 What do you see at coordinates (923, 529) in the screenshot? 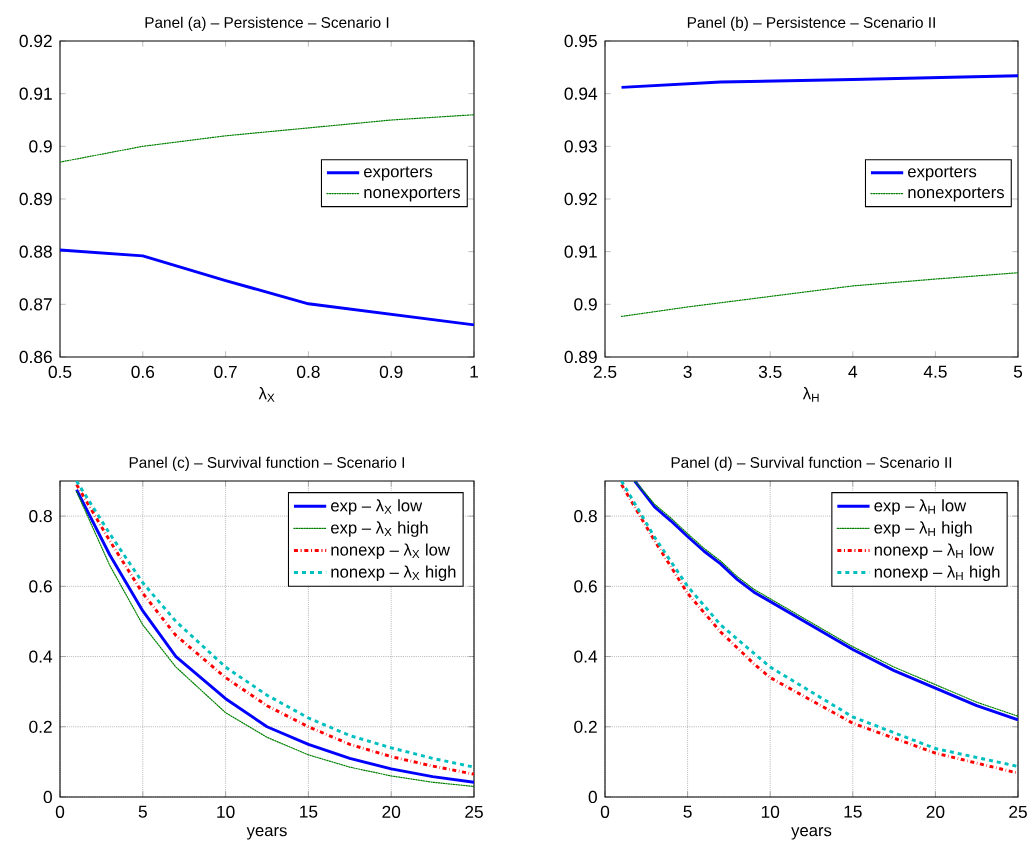
I see `legend-label: exp – λ$_{H}$ high` at bounding box center [923, 529].